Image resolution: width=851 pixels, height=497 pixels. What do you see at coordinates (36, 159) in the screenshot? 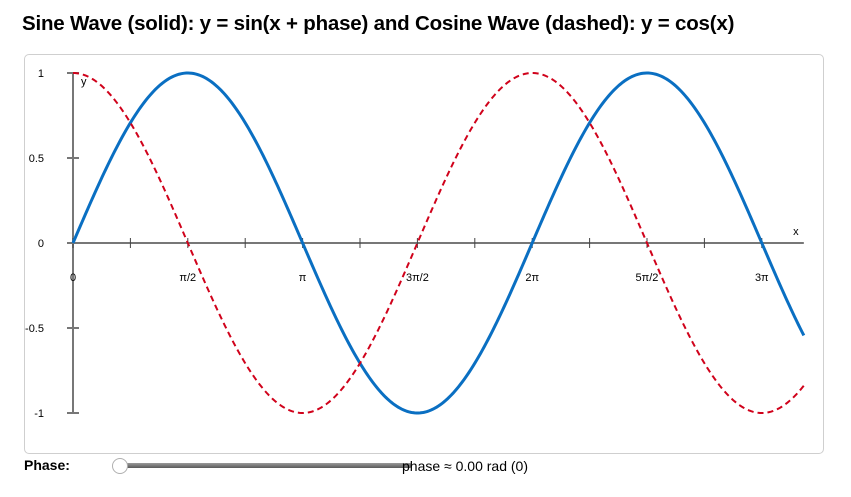
I see `y-tick-label: 0.5` at bounding box center [36, 159].